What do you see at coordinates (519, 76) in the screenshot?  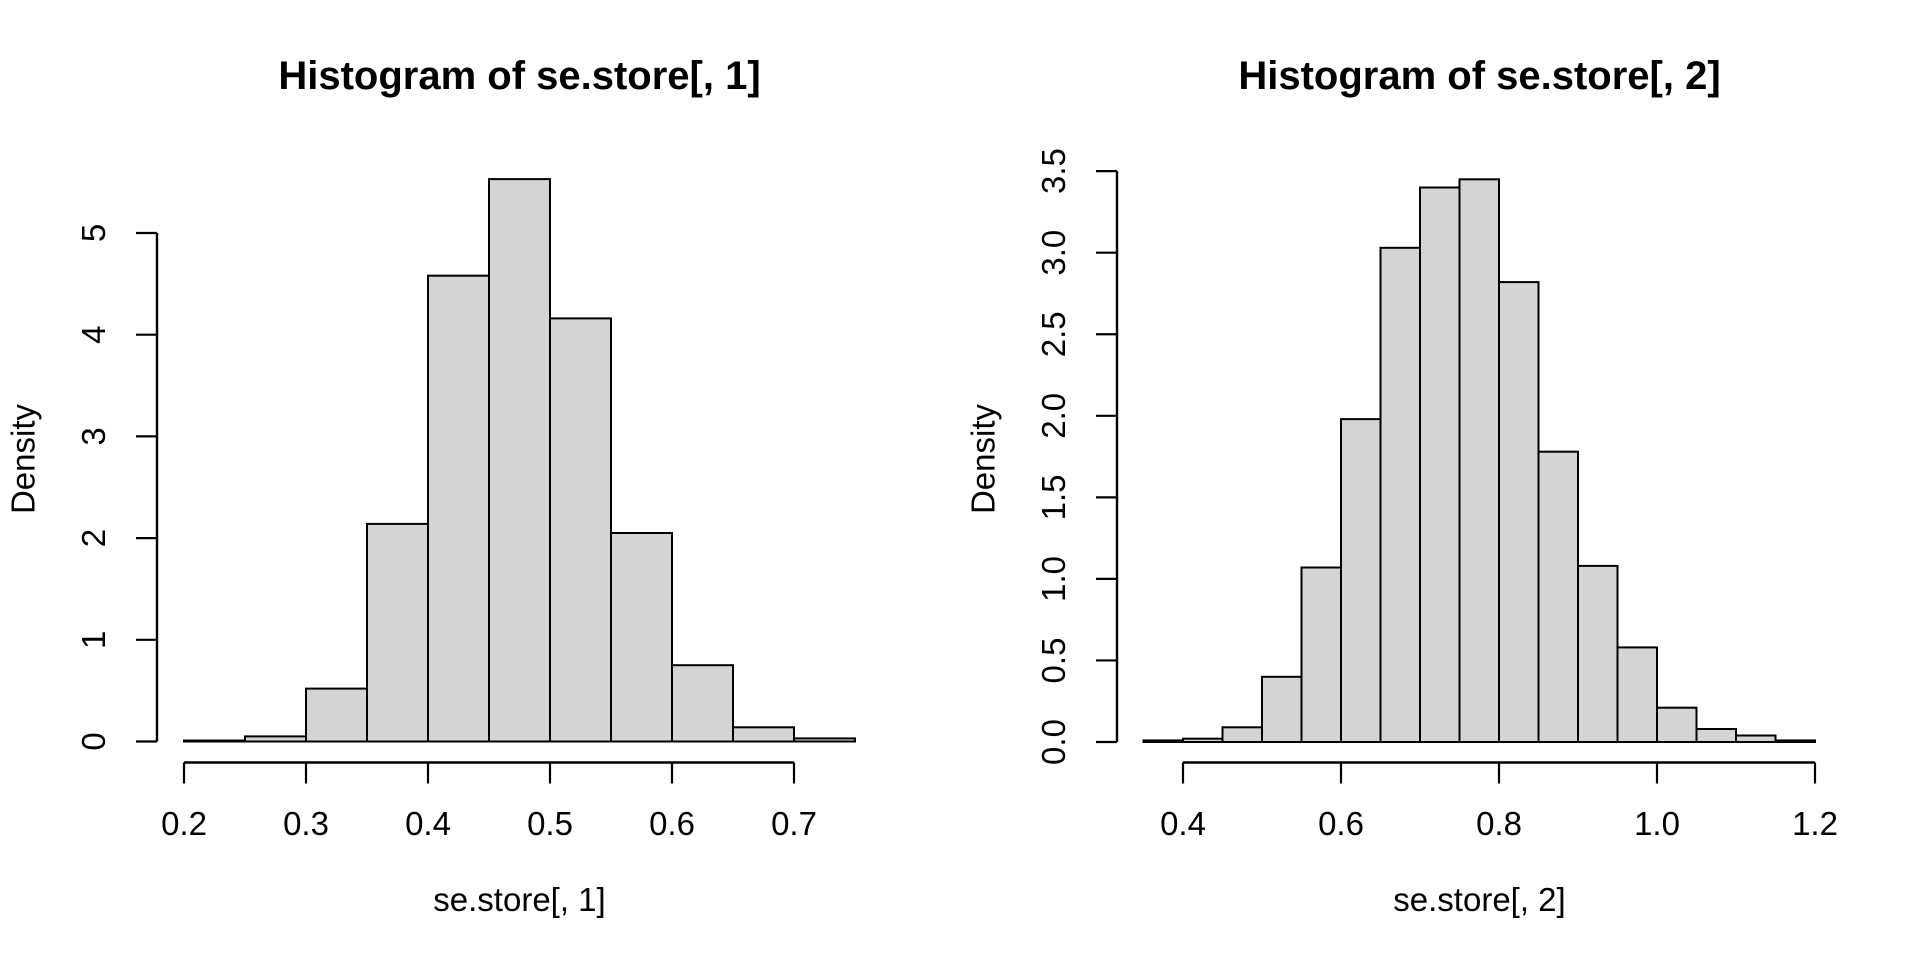 I see `chart-title: Histogram of se.store[, 1]` at bounding box center [519, 76].